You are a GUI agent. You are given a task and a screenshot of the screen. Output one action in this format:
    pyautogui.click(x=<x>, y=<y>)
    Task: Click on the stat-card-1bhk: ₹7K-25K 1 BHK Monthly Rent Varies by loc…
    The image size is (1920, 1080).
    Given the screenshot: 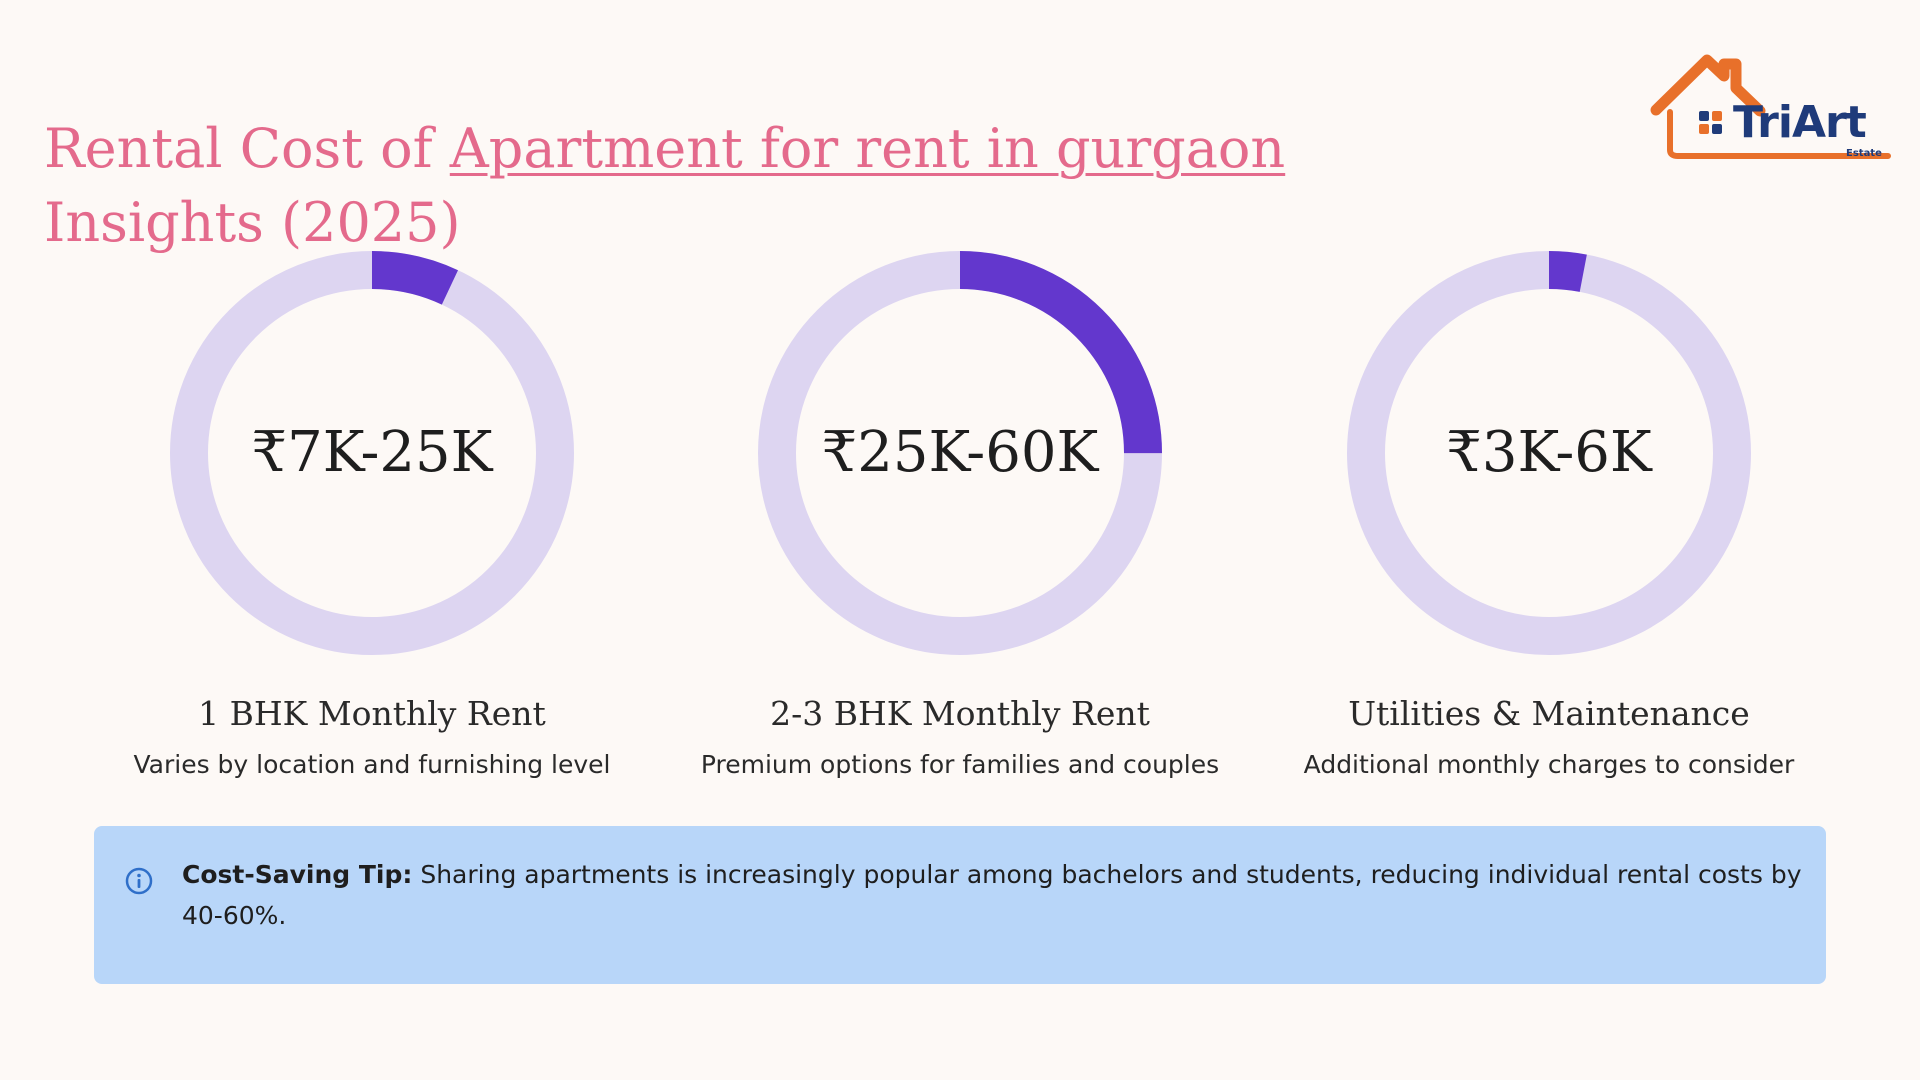 What is the action you would take?
    pyautogui.click(x=372, y=514)
    